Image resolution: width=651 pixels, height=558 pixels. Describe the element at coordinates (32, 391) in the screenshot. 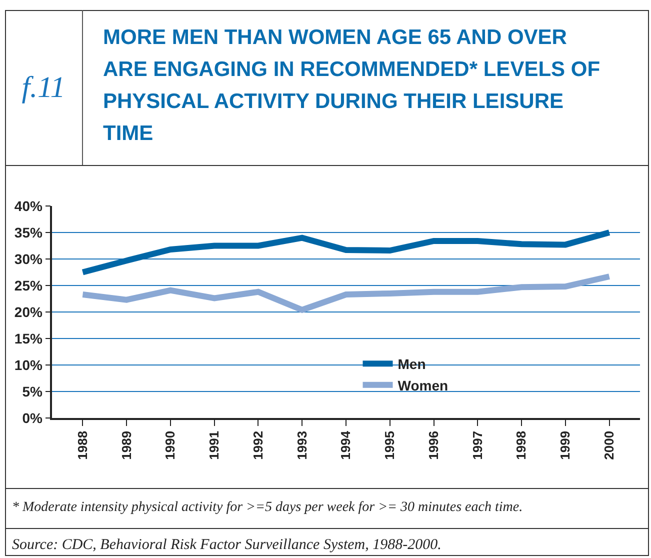

I see `y-tick-label: 5%` at that location.